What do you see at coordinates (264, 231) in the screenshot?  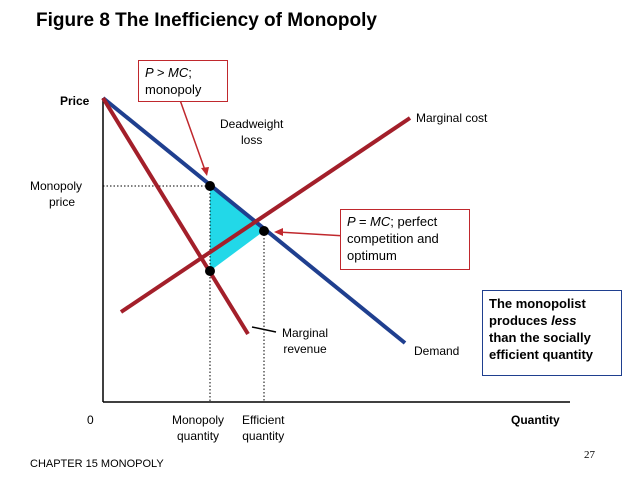 I see `efficient-point` at bounding box center [264, 231].